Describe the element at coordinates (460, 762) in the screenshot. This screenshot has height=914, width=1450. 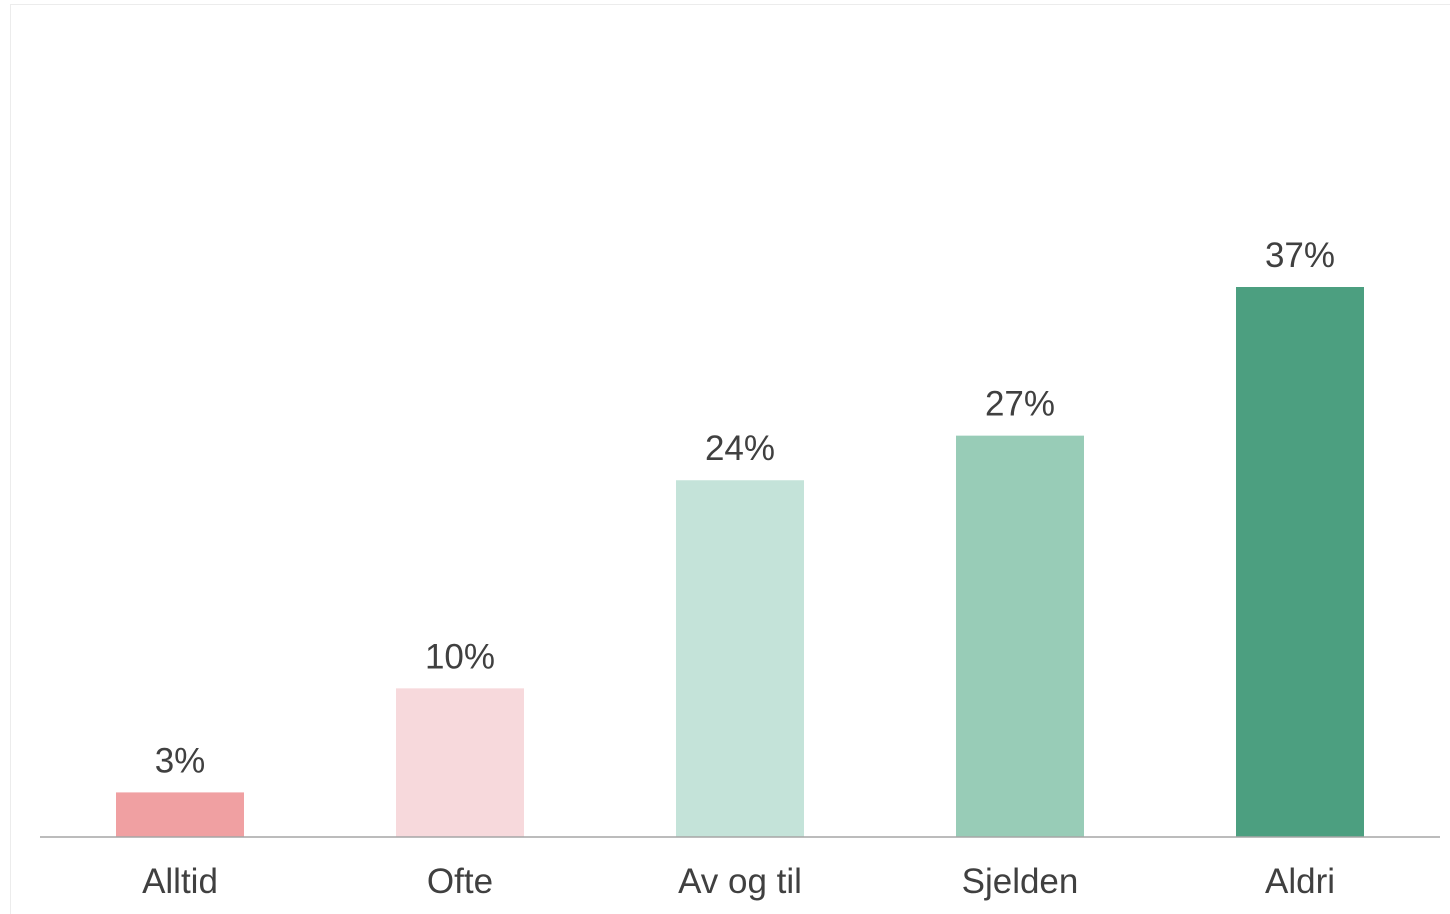
I see `bar-ofte` at that location.